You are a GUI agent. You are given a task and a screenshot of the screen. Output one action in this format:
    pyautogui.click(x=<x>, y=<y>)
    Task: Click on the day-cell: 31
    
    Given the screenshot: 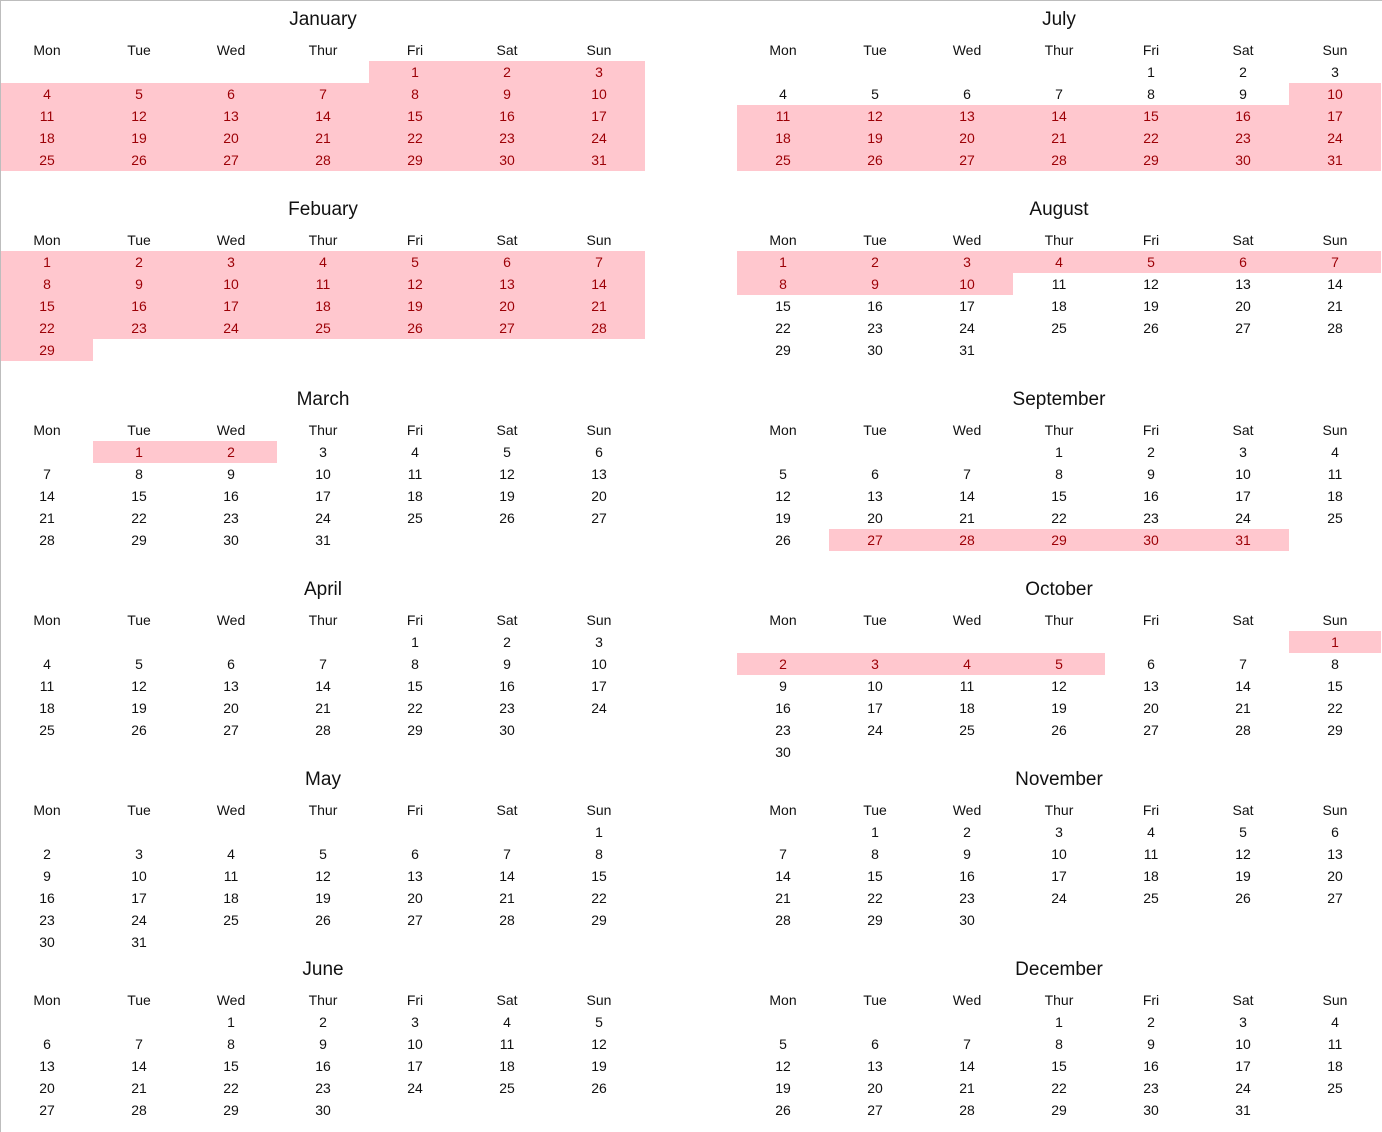 What is the action you would take?
    pyautogui.click(x=139, y=942)
    